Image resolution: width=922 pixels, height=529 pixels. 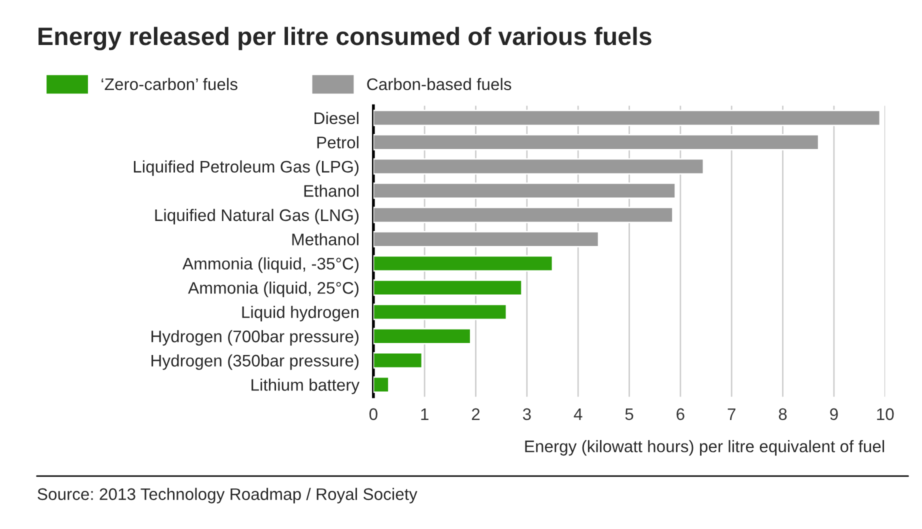 What do you see at coordinates (680, 414) in the screenshot?
I see `x-tick-label: 6` at bounding box center [680, 414].